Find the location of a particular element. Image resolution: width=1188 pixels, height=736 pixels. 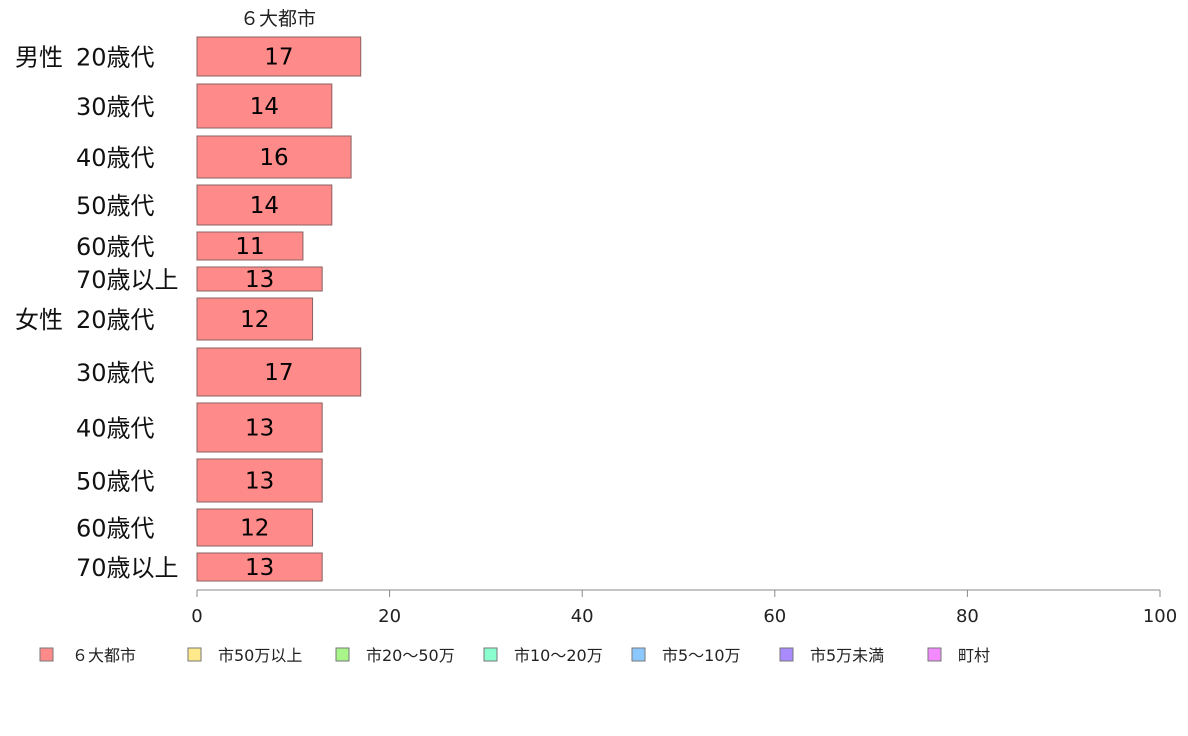

legend-label: 市10〜20万 is located at coordinates (558, 655).